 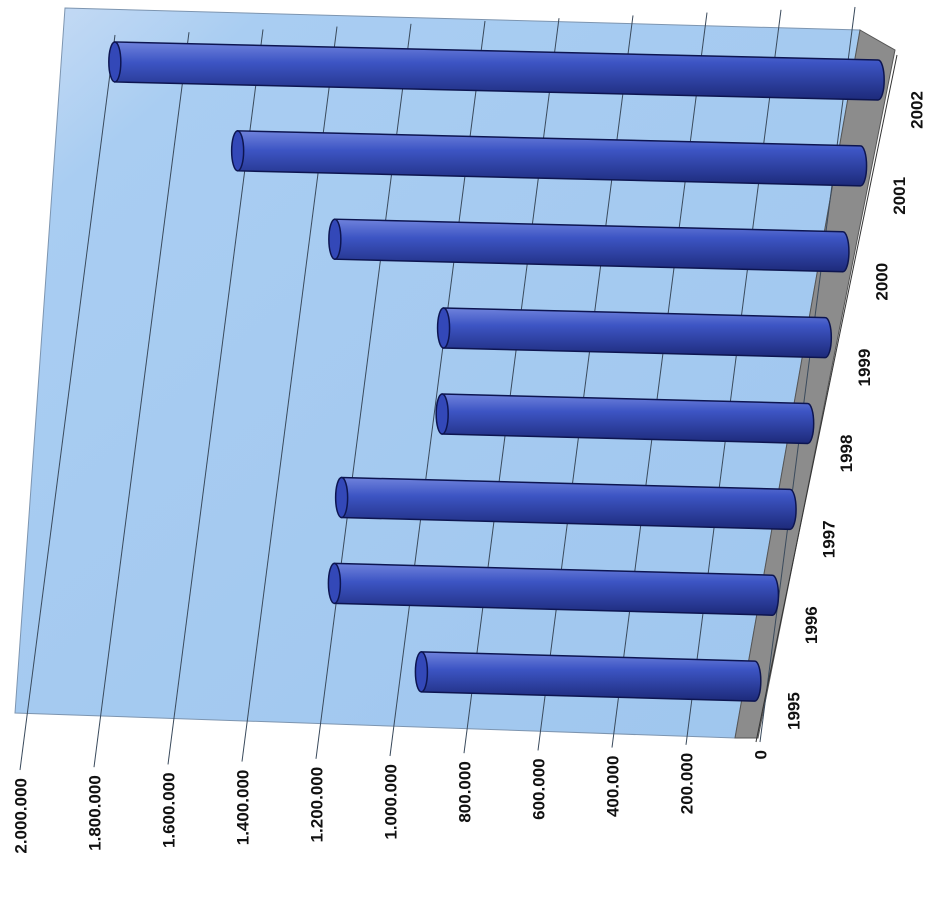 I want to click on value-tick-label: 0, so click(x=760, y=754).